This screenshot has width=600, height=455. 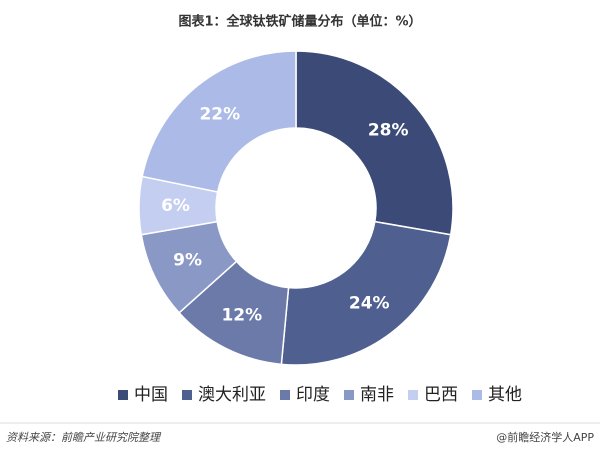 I want to click on legend-label: 其他, so click(x=505, y=395).